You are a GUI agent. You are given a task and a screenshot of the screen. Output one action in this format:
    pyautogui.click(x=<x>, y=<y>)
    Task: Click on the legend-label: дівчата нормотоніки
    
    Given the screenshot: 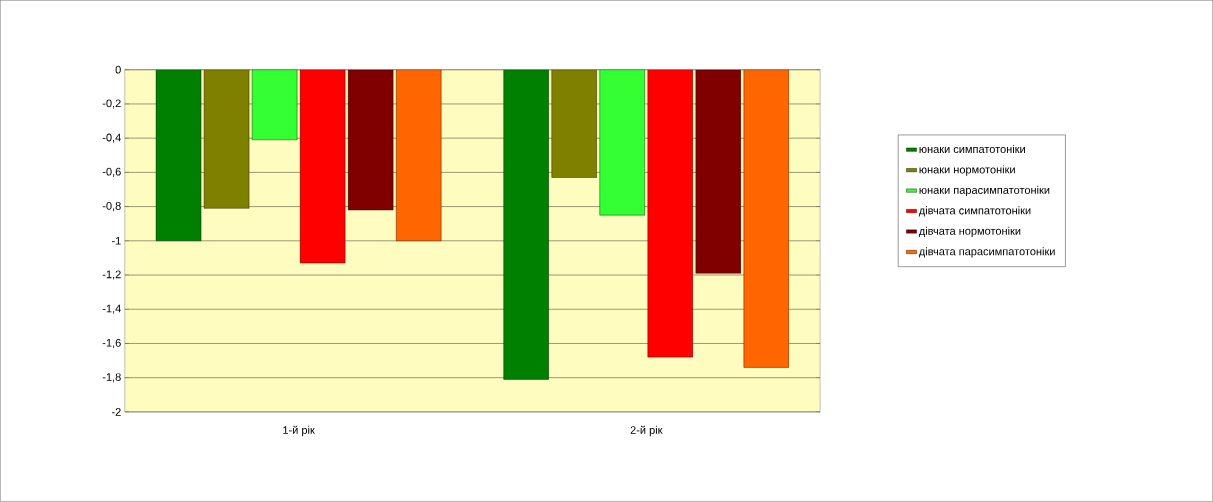 What is the action you would take?
    pyautogui.click(x=969, y=232)
    